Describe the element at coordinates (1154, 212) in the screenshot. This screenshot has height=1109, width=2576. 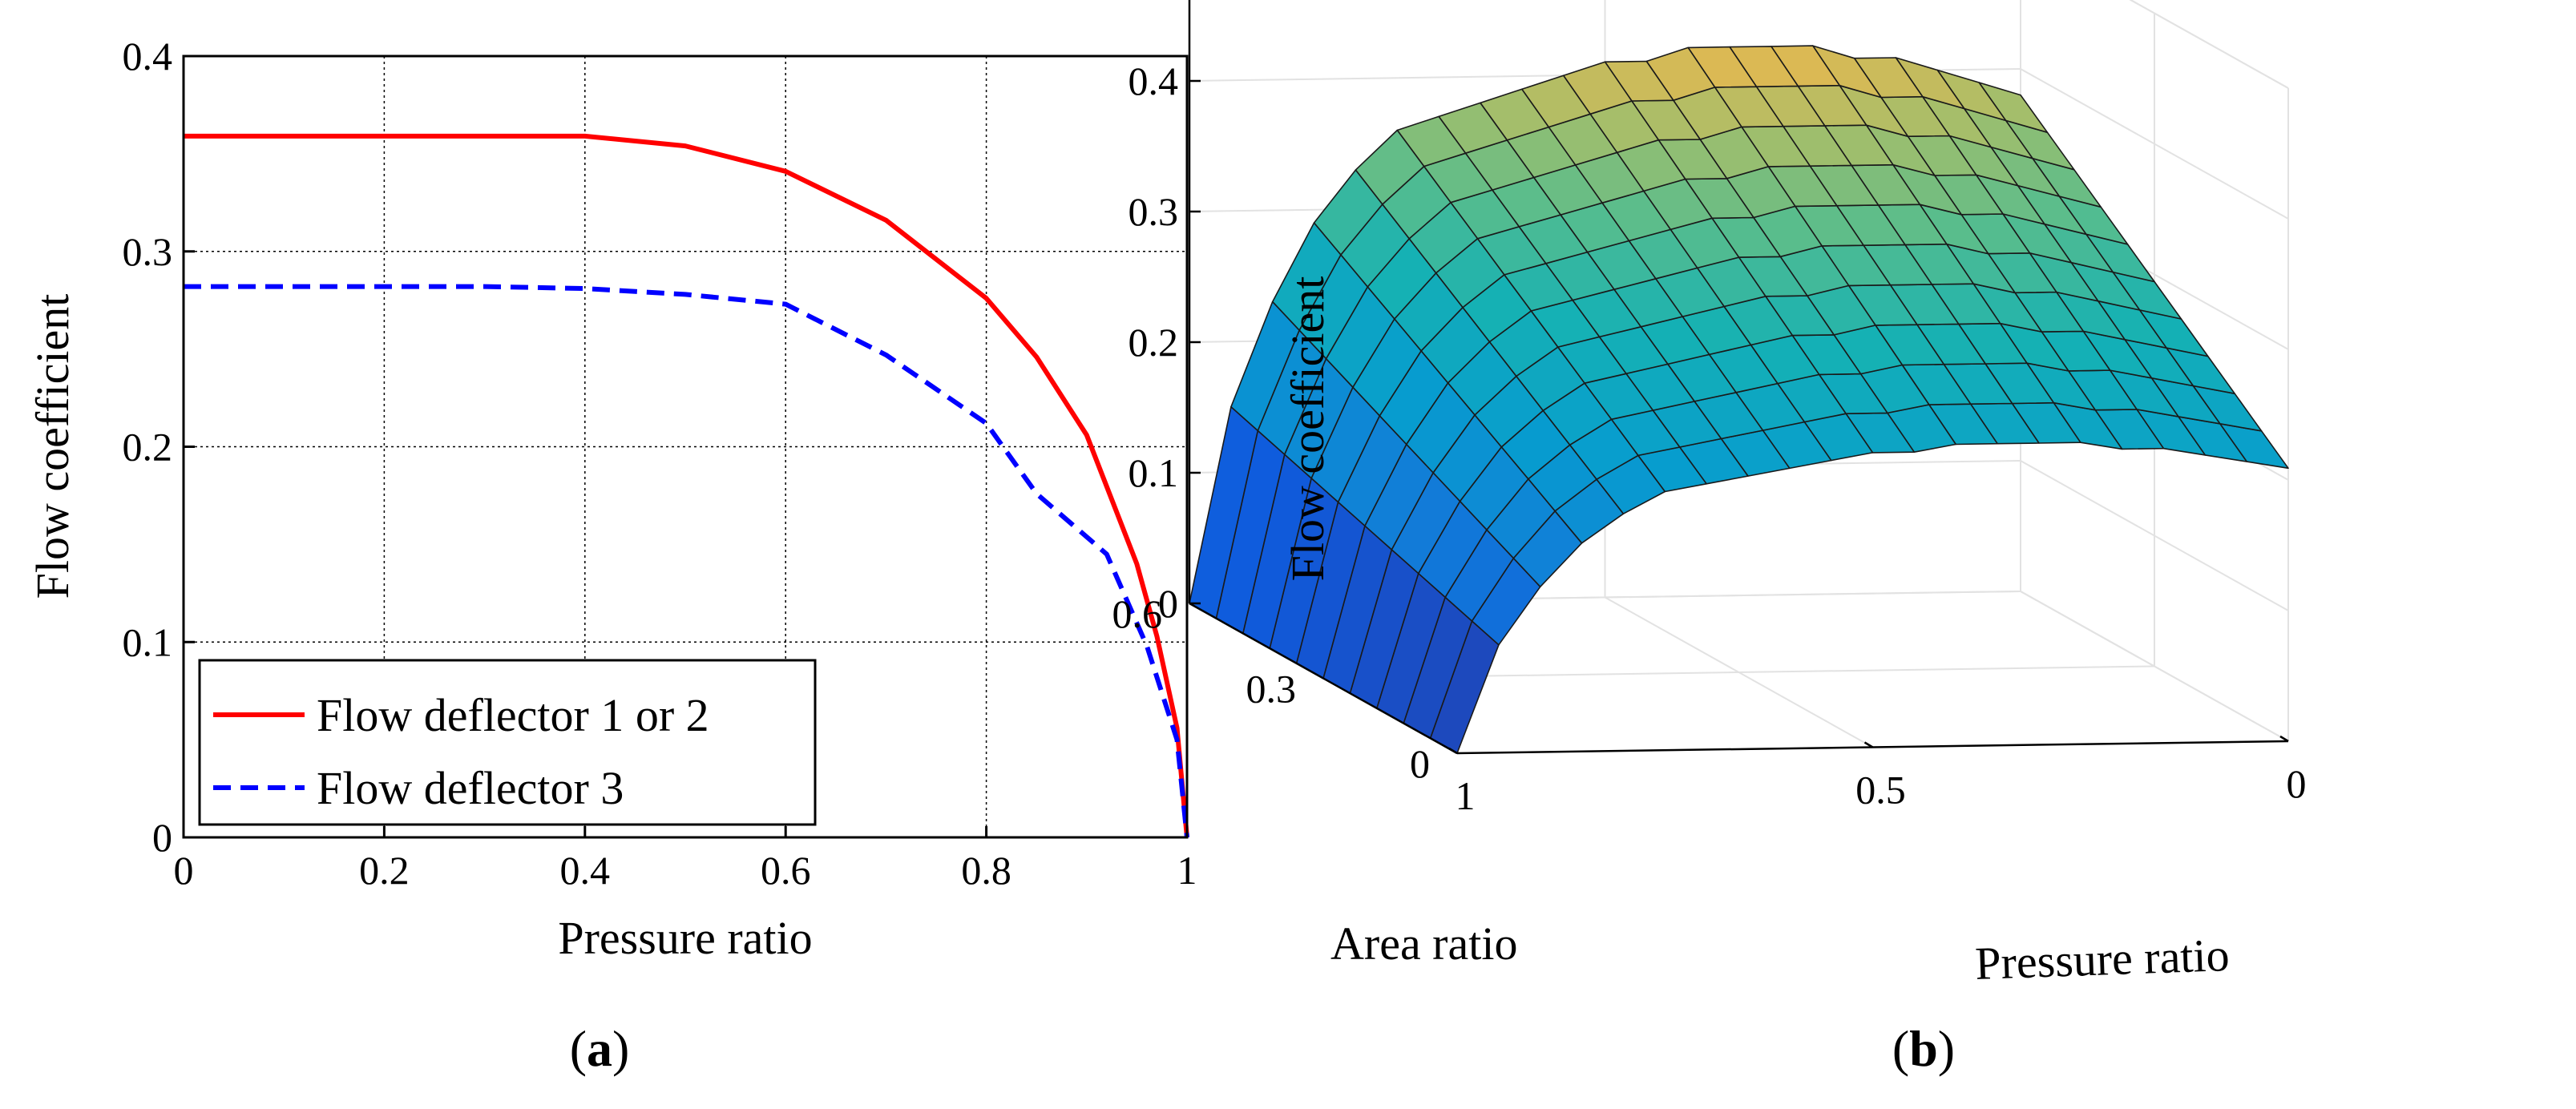
I see `z-tick-label: 0.3` at that location.